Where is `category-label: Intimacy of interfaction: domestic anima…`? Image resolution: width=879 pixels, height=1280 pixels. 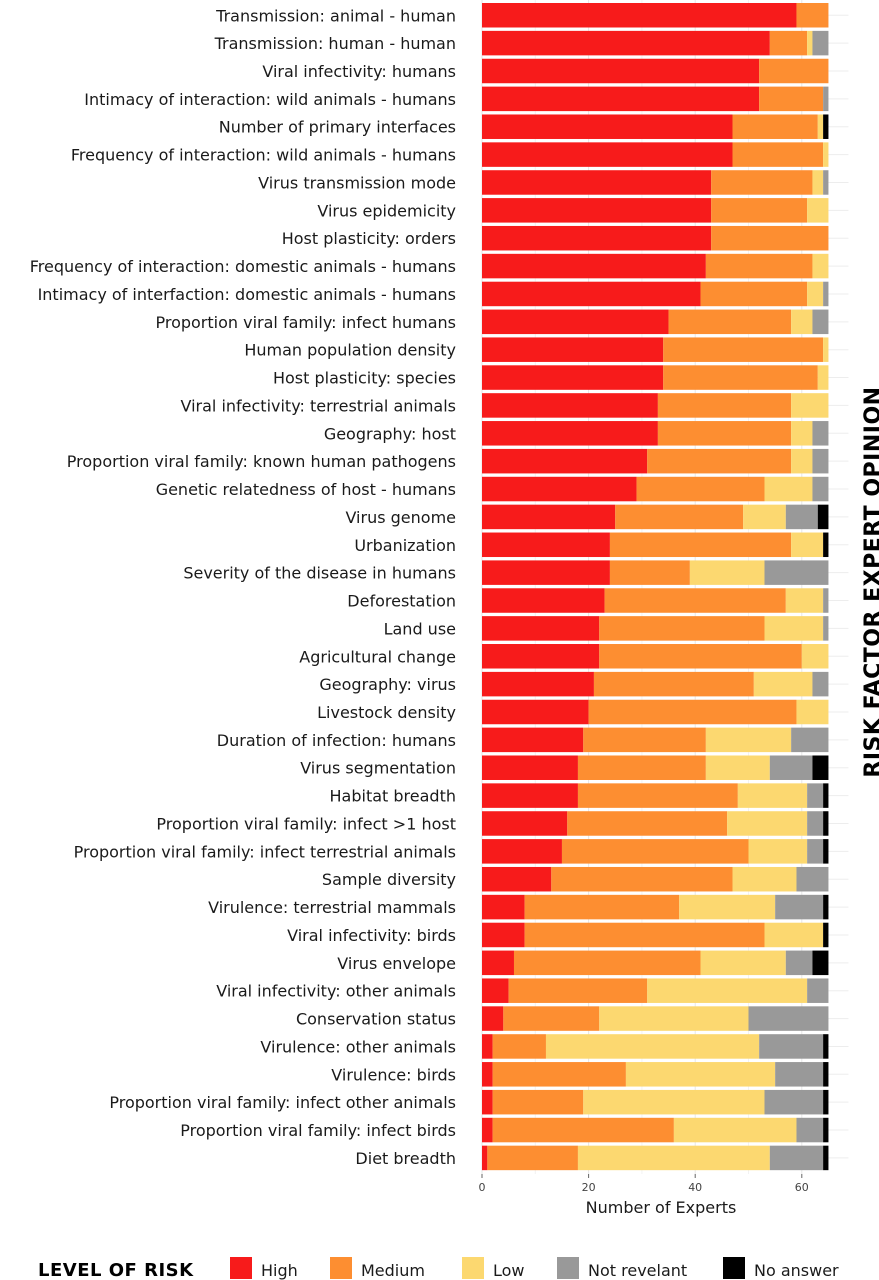
category-label: Intimacy of interfaction: domestic anima… is located at coordinates (247, 294).